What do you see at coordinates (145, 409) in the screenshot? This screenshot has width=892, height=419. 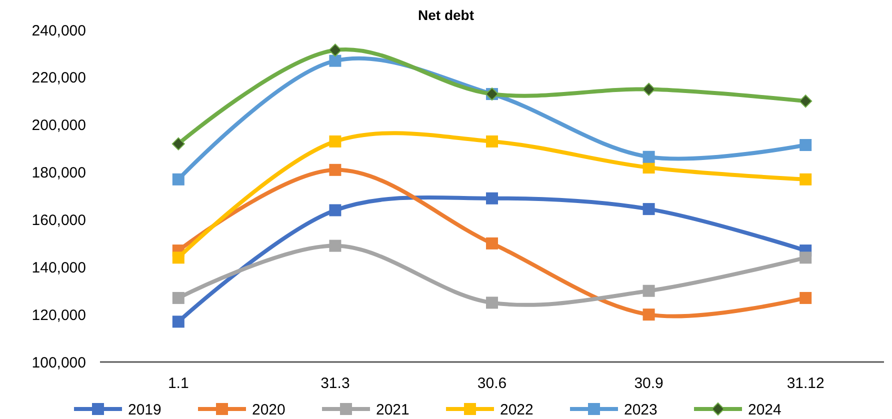 I see `legend-label: 2019` at bounding box center [145, 409].